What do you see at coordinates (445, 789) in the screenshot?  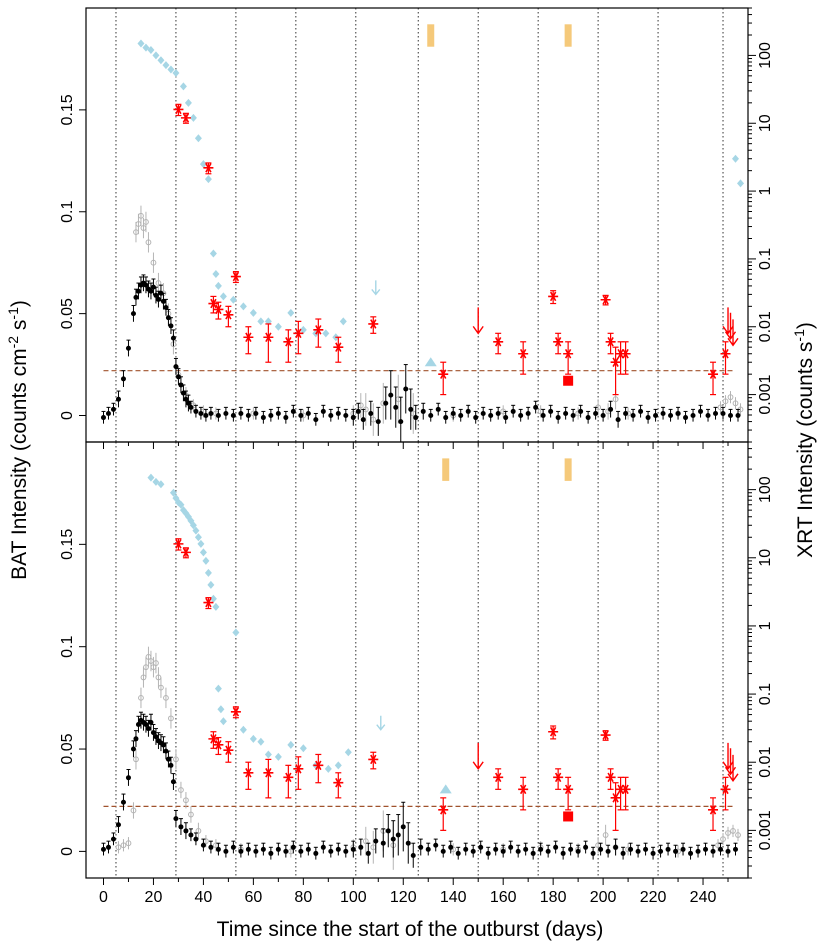 I see `xrt-blue-triangle` at bounding box center [445, 789].